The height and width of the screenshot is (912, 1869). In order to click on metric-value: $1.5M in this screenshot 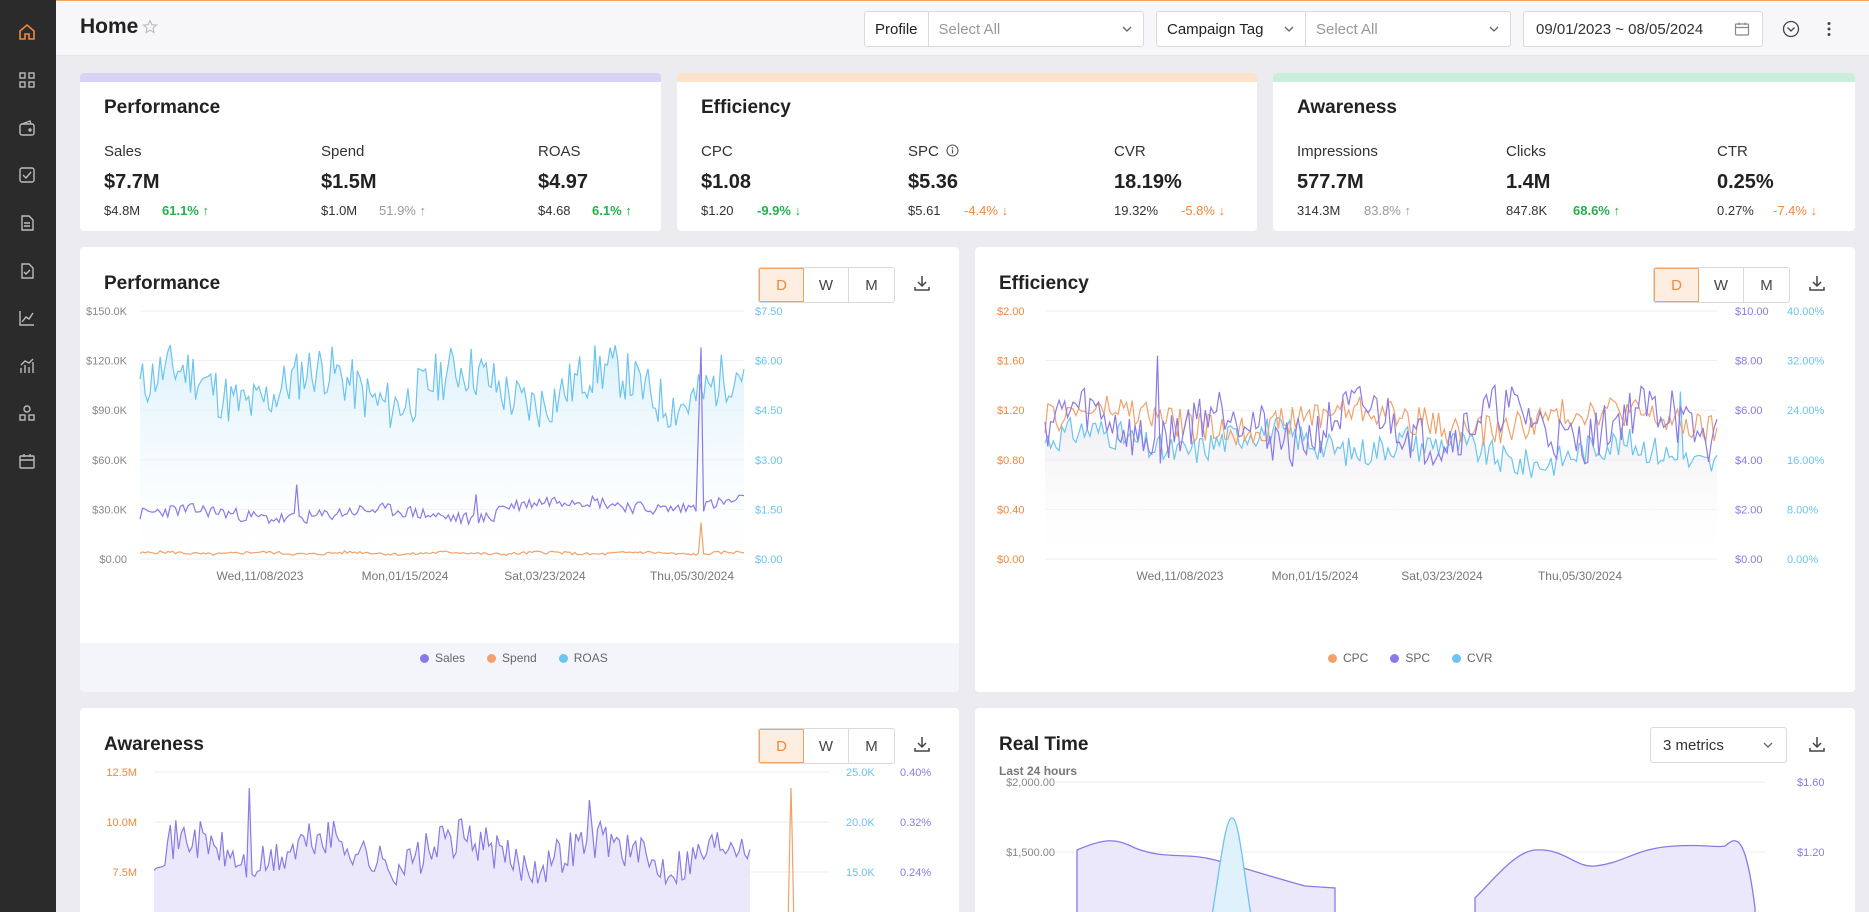, I will do `click(349, 182)`.